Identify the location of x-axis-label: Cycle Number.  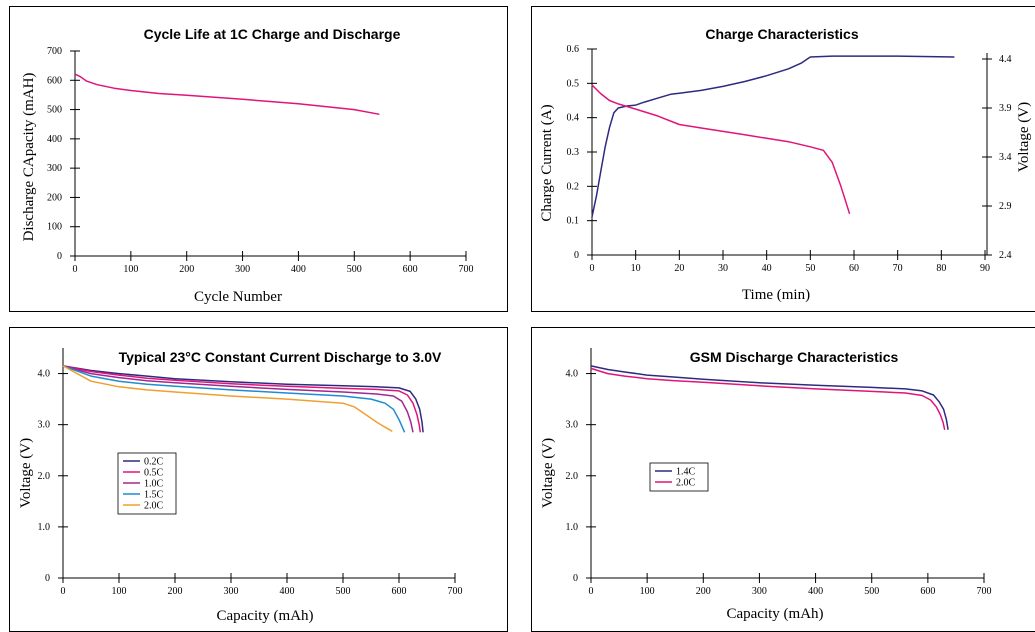
(238, 297).